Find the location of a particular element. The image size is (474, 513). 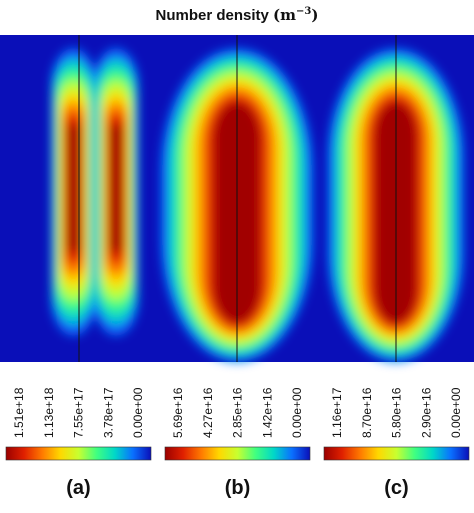

colorbar-tick-label: 5.69e+16 is located at coordinates (178, 412).